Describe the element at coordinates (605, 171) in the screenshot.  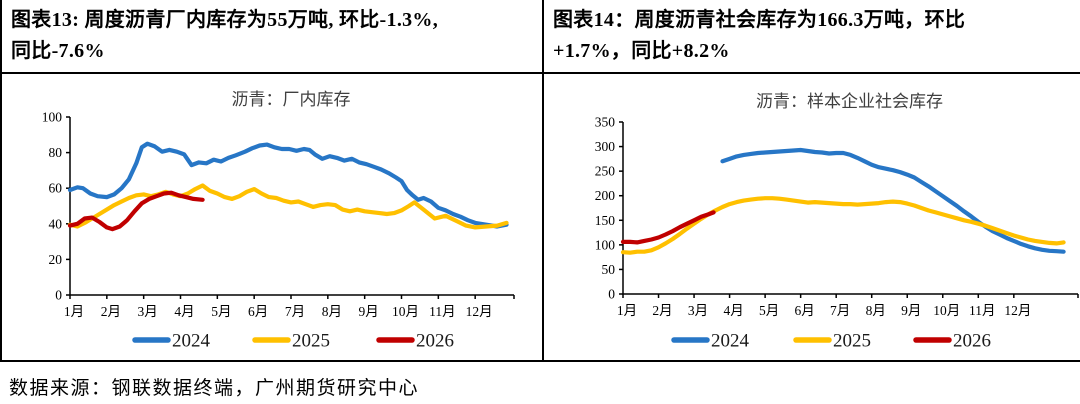
I see `y-tick-label: 250` at that location.